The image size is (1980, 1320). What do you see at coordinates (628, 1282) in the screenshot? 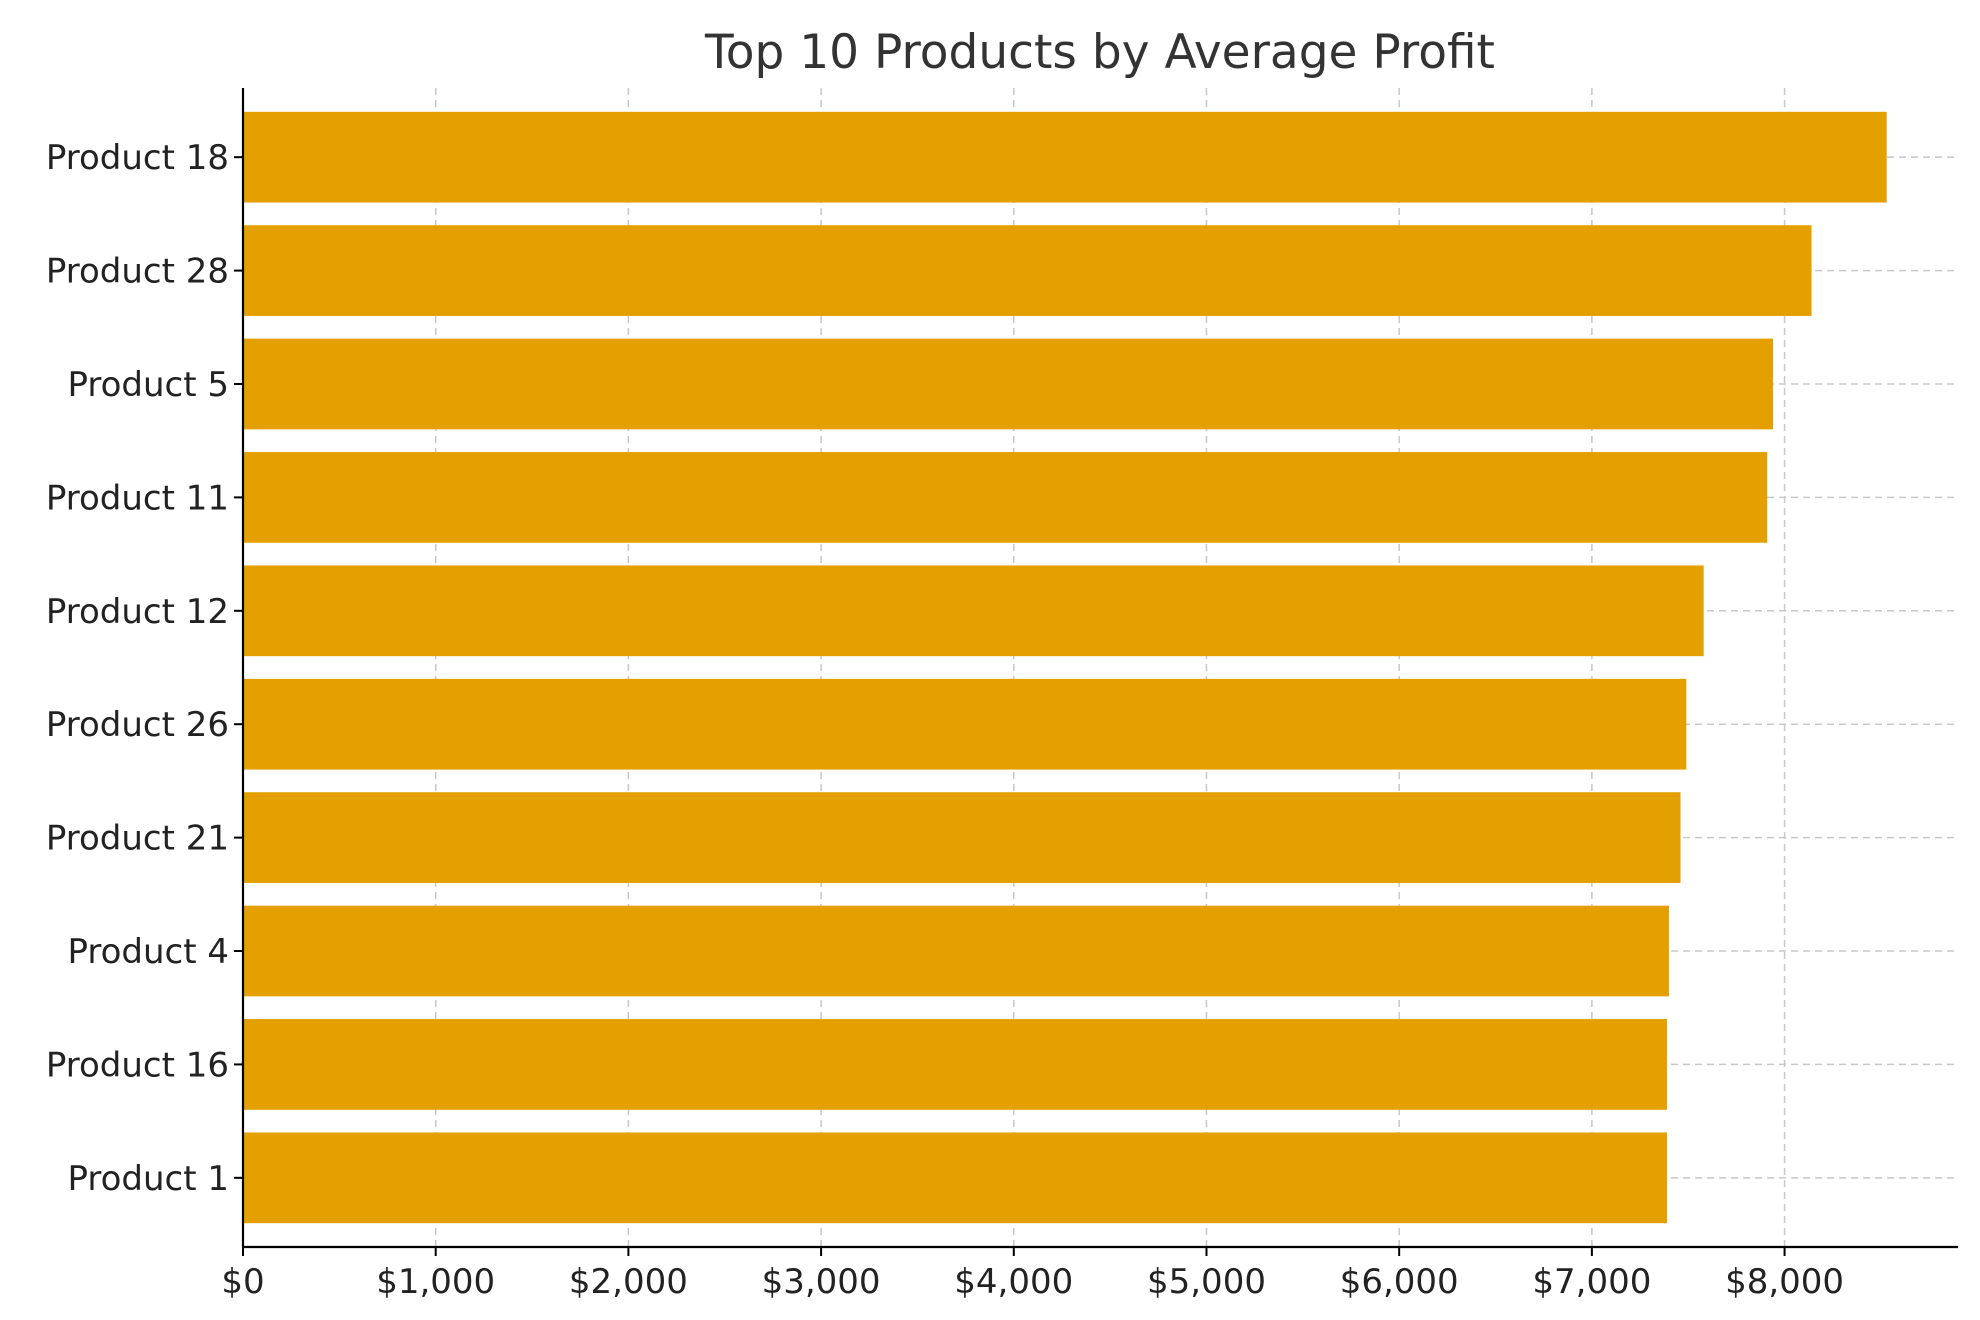
I see `x-tick-label: $2,000` at bounding box center [628, 1282].